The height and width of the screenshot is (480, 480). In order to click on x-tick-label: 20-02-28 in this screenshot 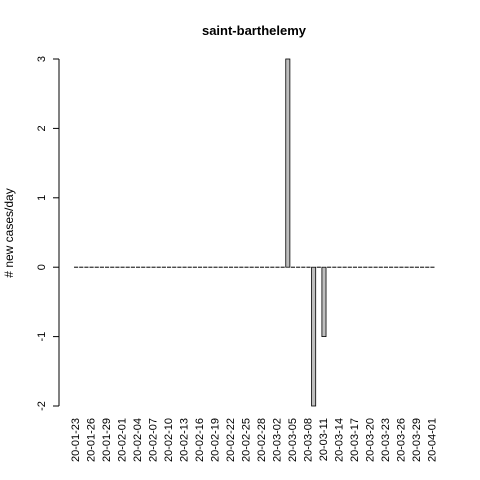, I will do `click(262, 440)`.